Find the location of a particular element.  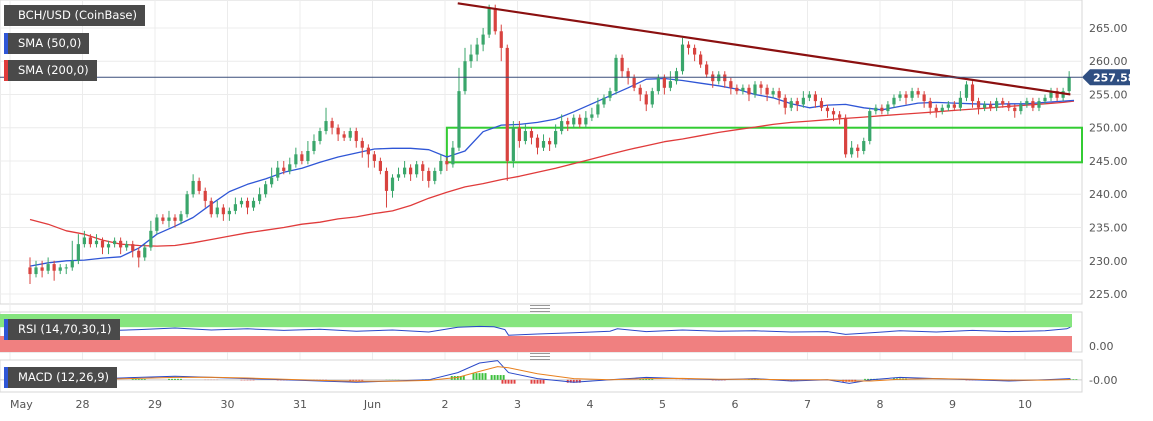

sma200-legend: SMA (200,0) is located at coordinates (50, 70).